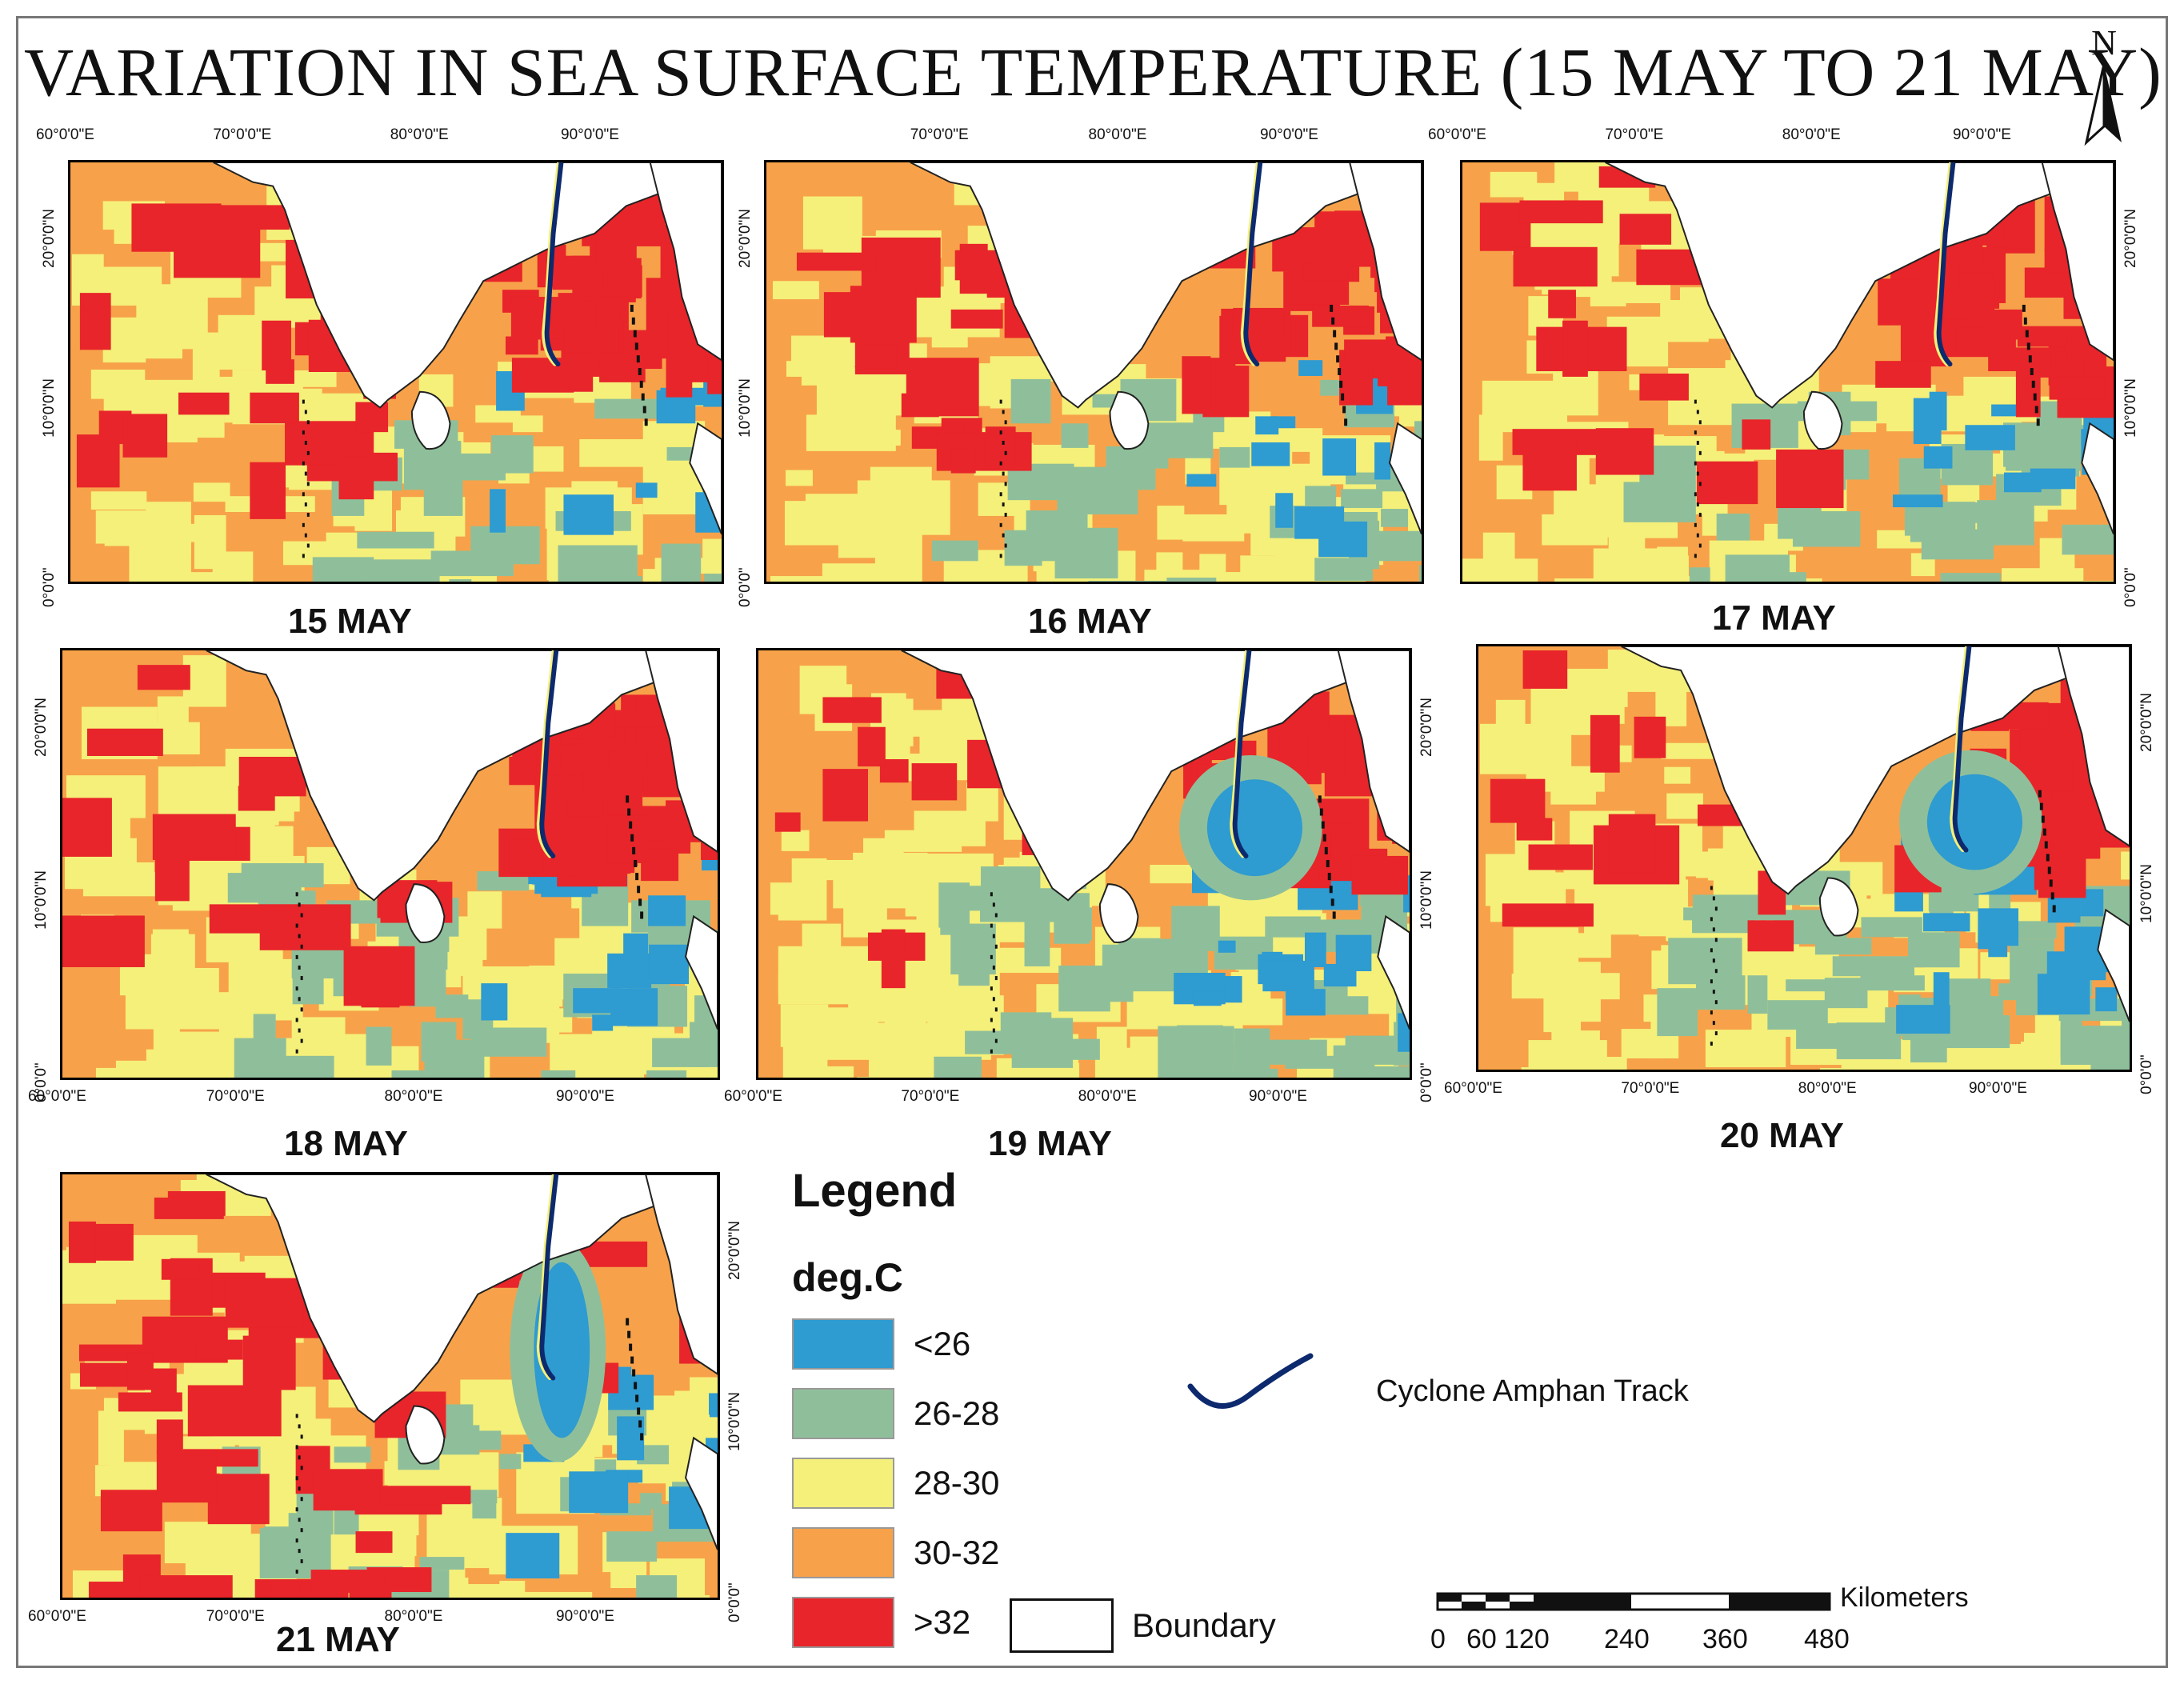 Image resolution: width=2184 pixels, height=1684 pixels. Describe the element at coordinates (1633, 1601) in the screenshot. I see `scale-bar` at that location.